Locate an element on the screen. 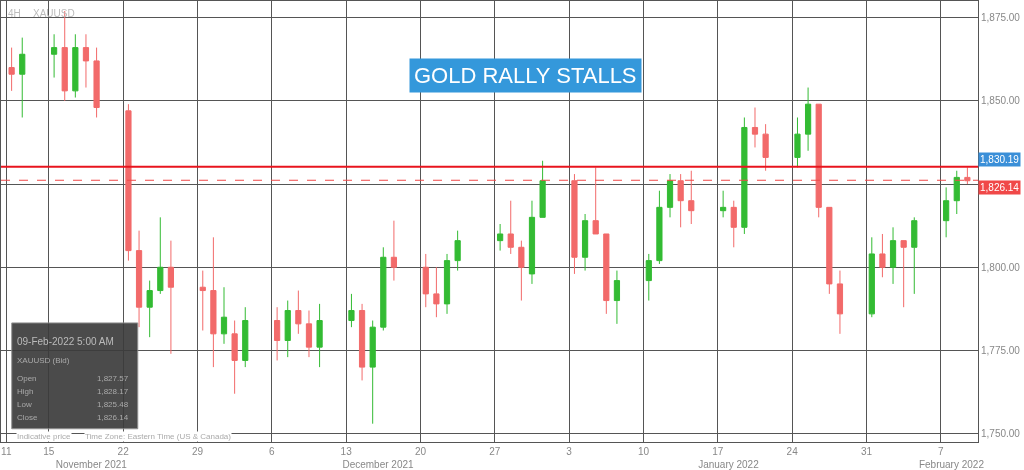 The image size is (1024, 470). annotation: Close is located at coordinates (27, 417).